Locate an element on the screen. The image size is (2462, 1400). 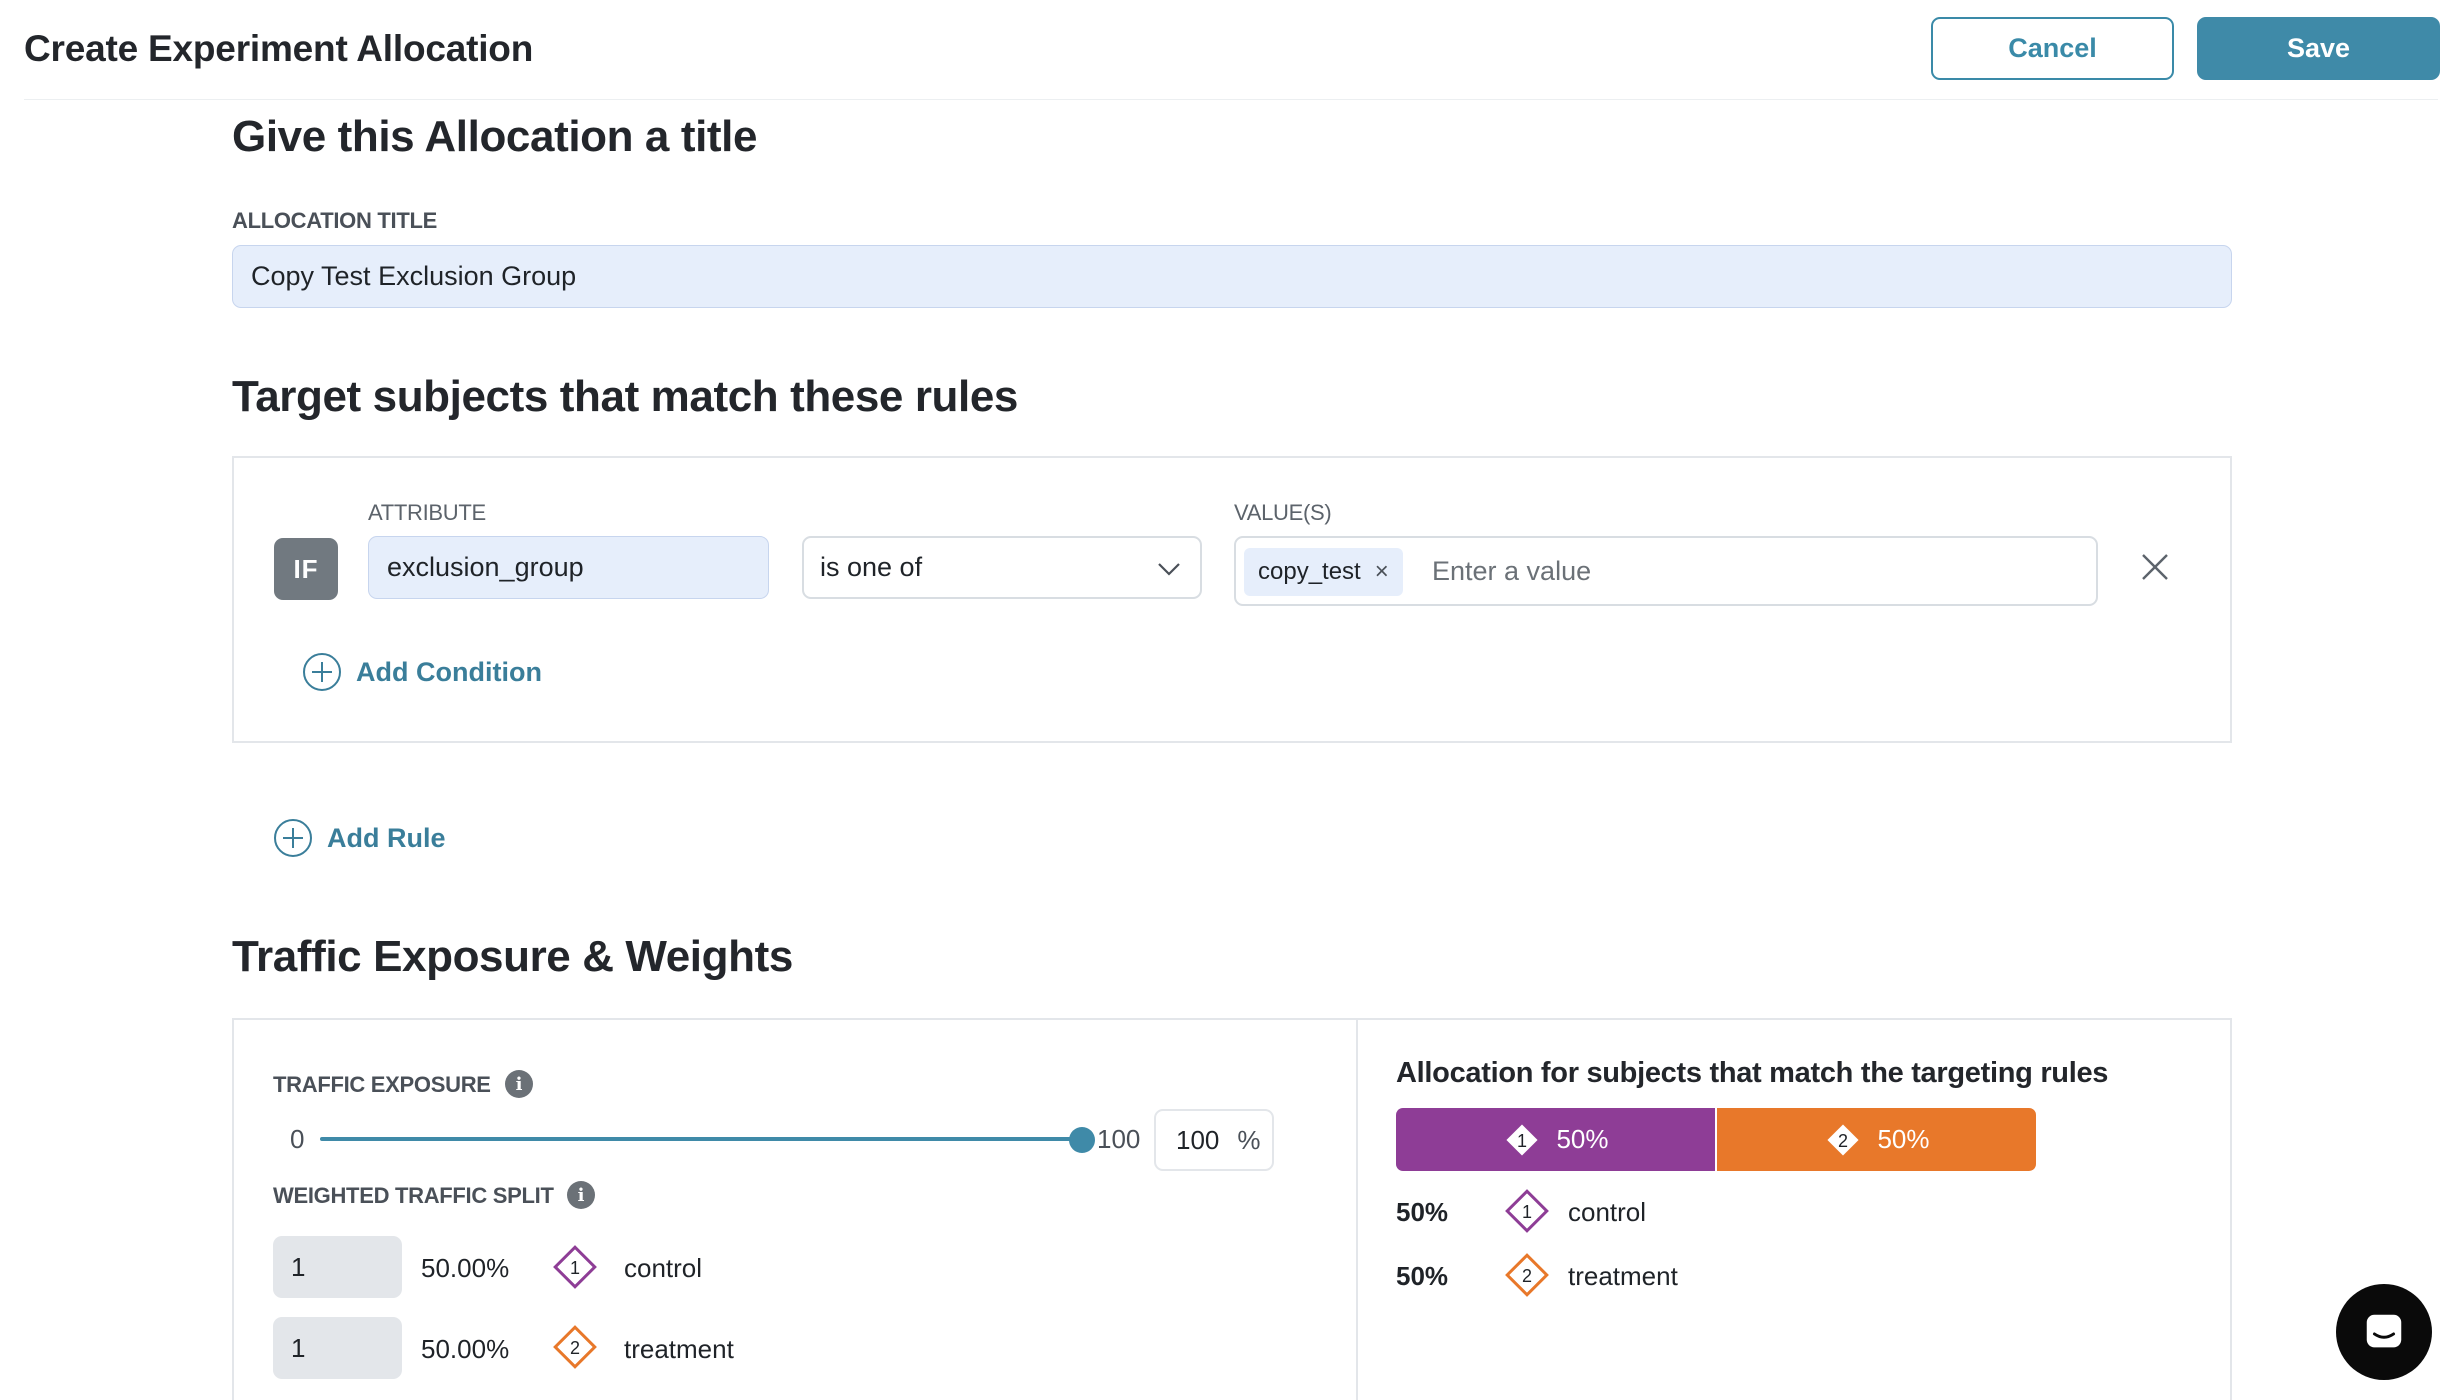
targeting-section-heading: Target subjects that match these rules is located at coordinates (625, 396).